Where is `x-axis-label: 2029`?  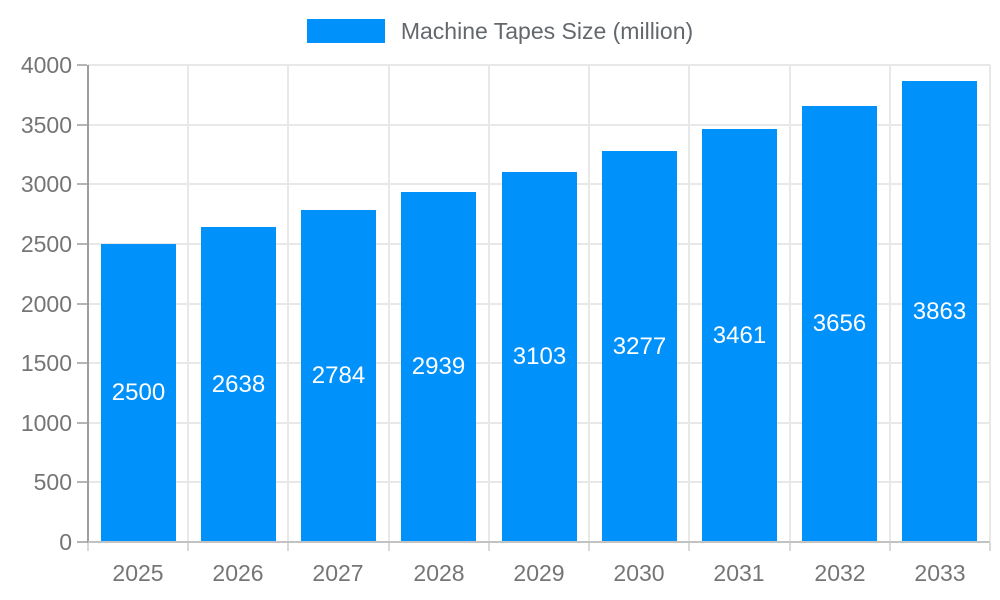
x-axis-label: 2029 is located at coordinates (539, 573).